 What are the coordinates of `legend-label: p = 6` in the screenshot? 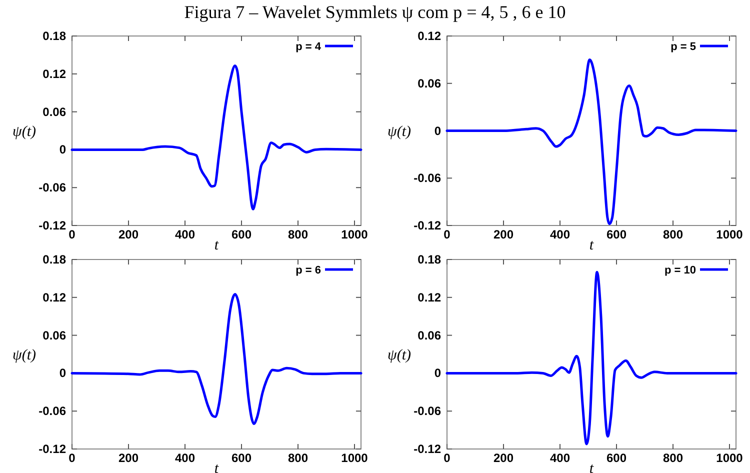 It's located at (308, 270).